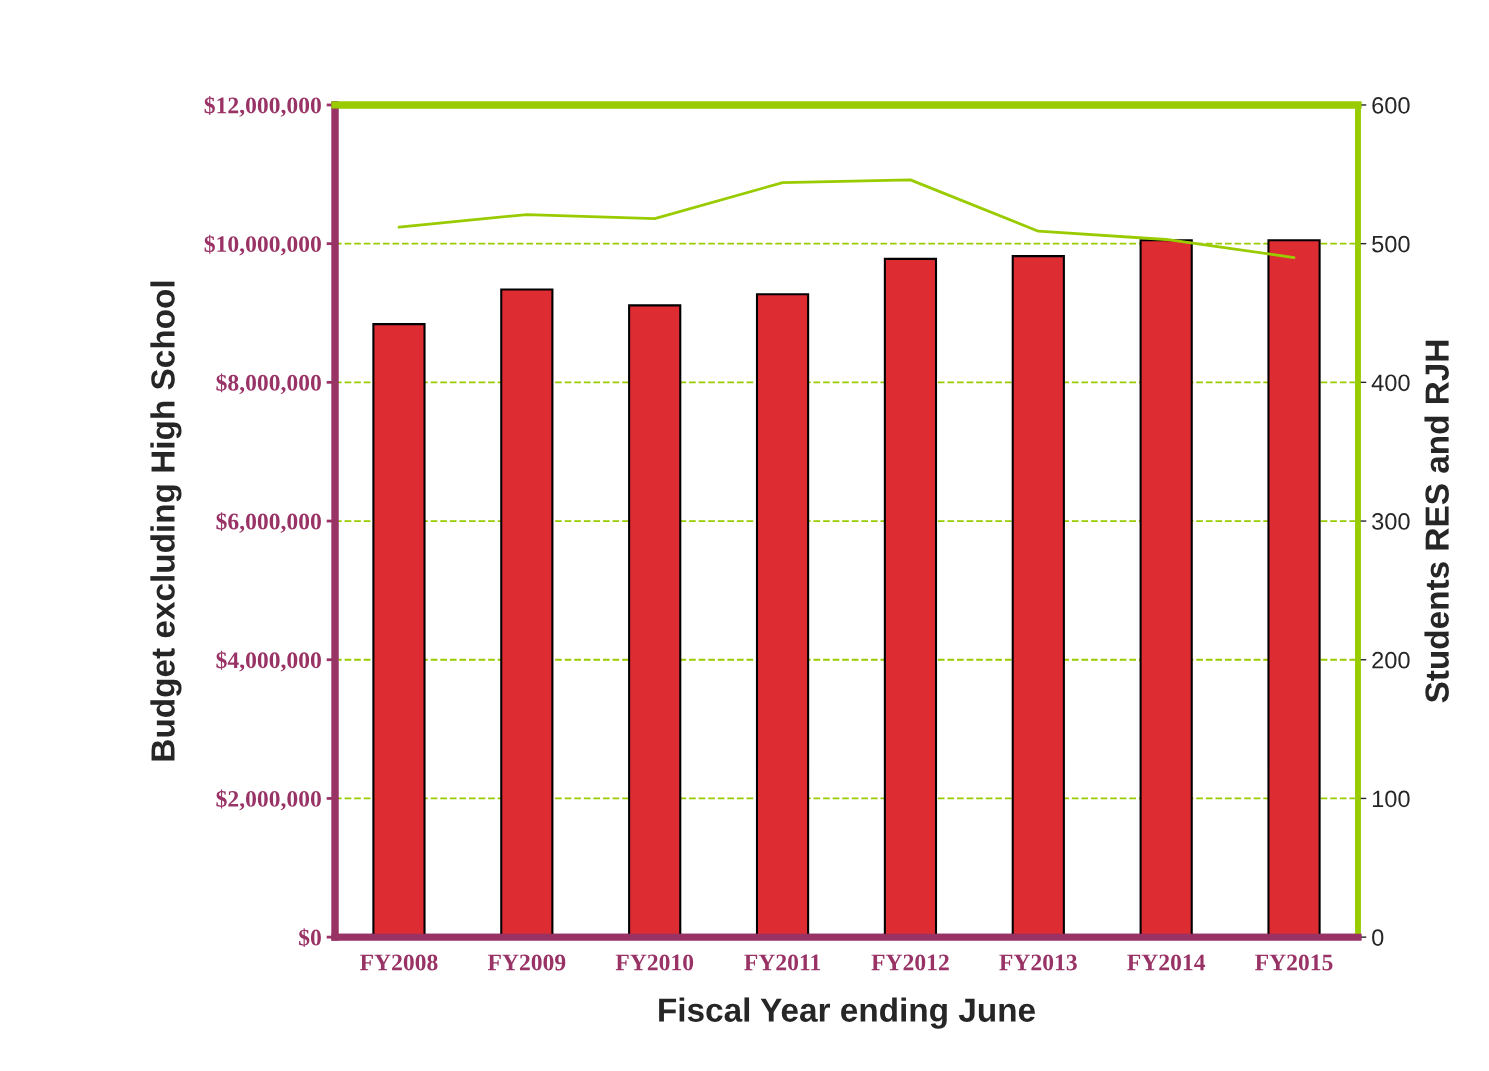 This screenshot has width=1489, height=1071. I want to click on y-tick-label: $4,000,000, so click(268, 661).